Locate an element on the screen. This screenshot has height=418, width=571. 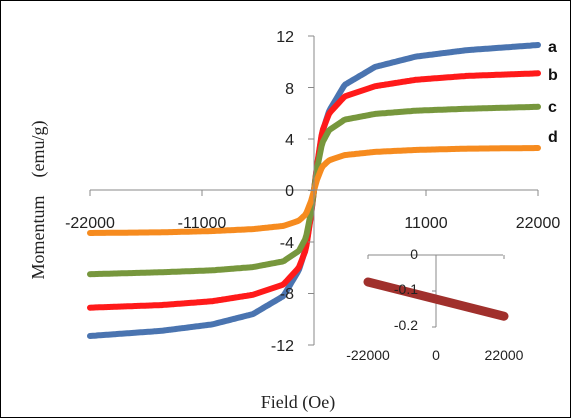
inset-ticks is located at coordinates (436, 291).